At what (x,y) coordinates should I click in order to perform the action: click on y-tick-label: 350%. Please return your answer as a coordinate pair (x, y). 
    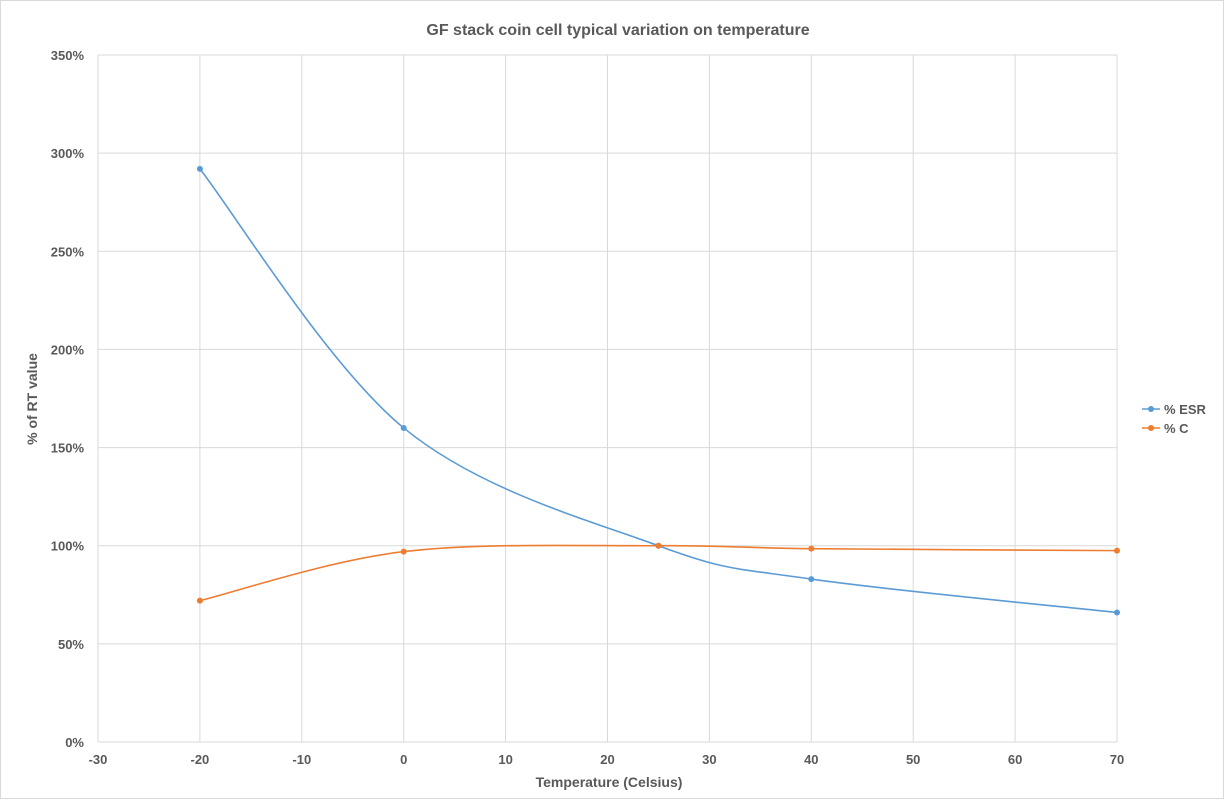
    Looking at the image, I should click on (68, 55).